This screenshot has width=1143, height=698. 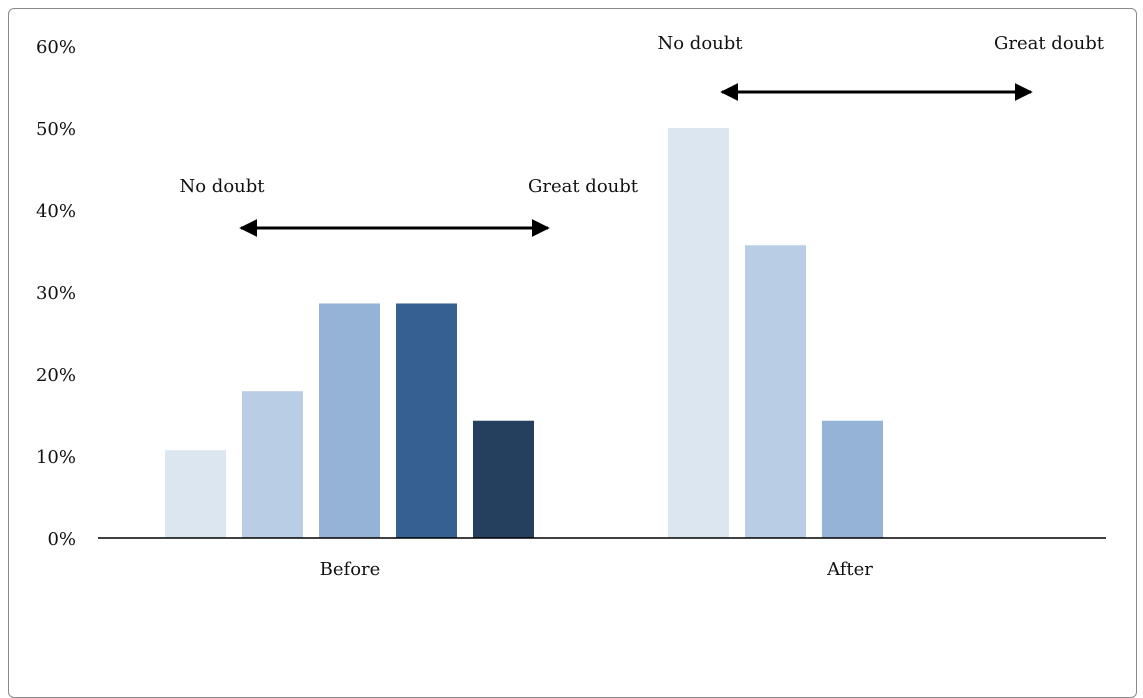 I want to click on y-tick-label: 40%, so click(x=56, y=211).